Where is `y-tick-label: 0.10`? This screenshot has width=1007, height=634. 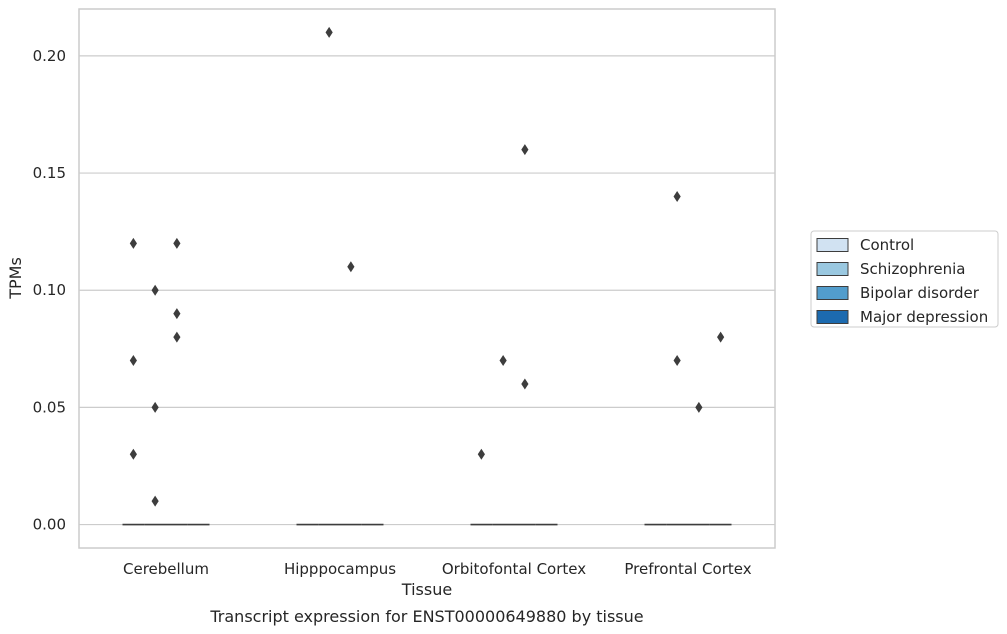 y-tick-label: 0.10 is located at coordinates (49, 290).